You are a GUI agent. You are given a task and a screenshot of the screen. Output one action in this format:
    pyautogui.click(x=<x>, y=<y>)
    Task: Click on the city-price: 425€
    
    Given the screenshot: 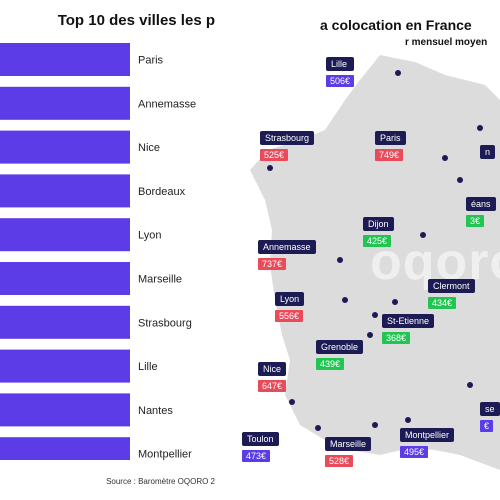 What is the action you would take?
    pyautogui.click(x=377, y=241)
    